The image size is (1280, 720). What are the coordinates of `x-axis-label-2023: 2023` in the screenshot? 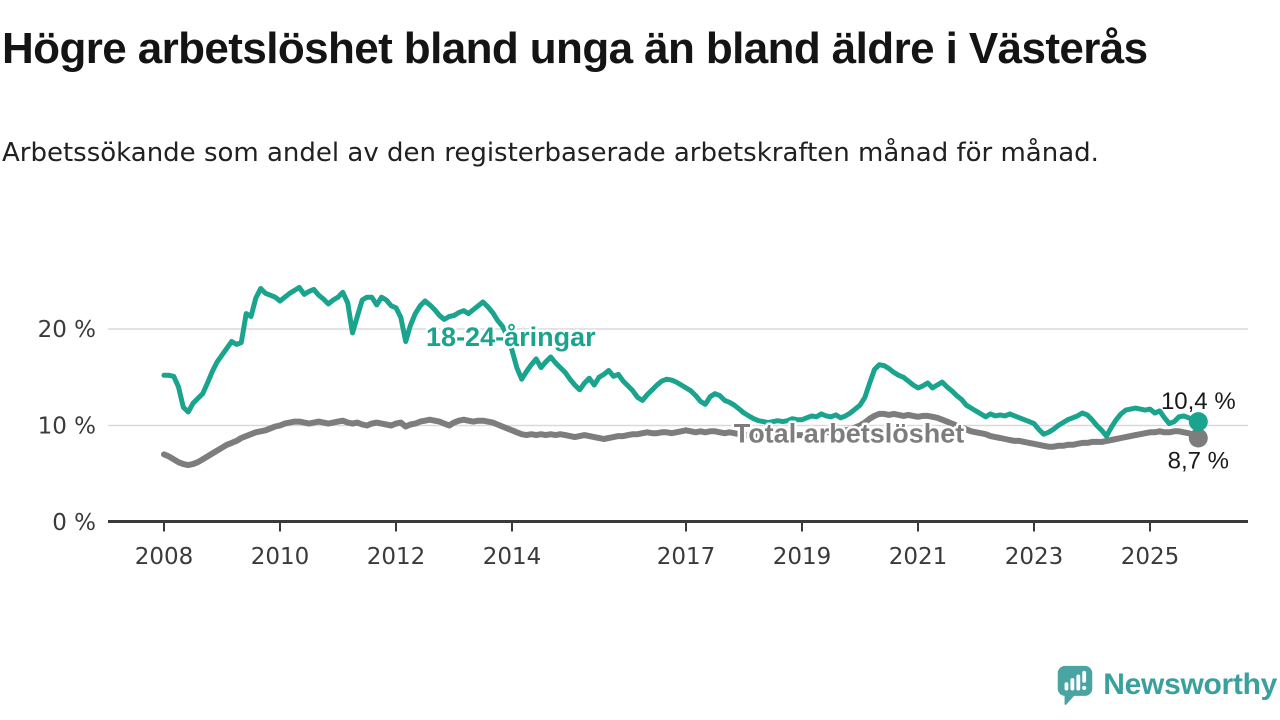 It's located at (1034, 557).